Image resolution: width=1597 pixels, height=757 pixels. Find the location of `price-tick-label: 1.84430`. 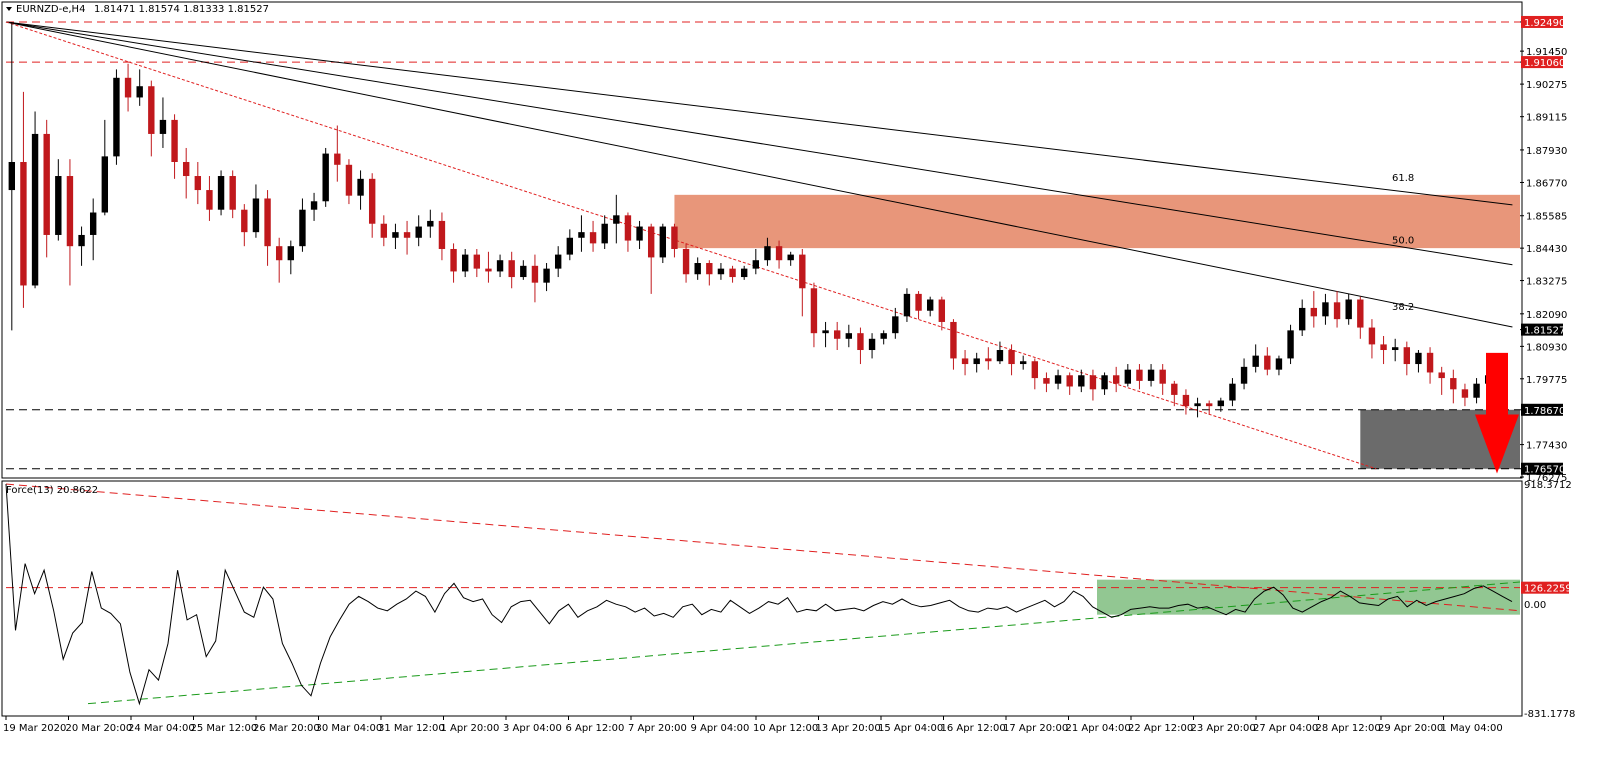

price-tick-label: 1.84430 is located at coordinates (1546, 249).